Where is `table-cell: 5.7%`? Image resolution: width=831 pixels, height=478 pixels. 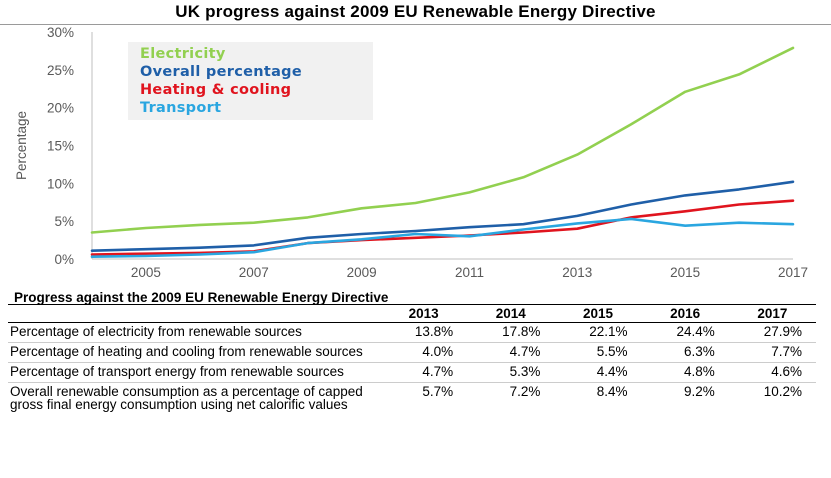 table-cell: 5.7% is located at coordinates (424, 398).